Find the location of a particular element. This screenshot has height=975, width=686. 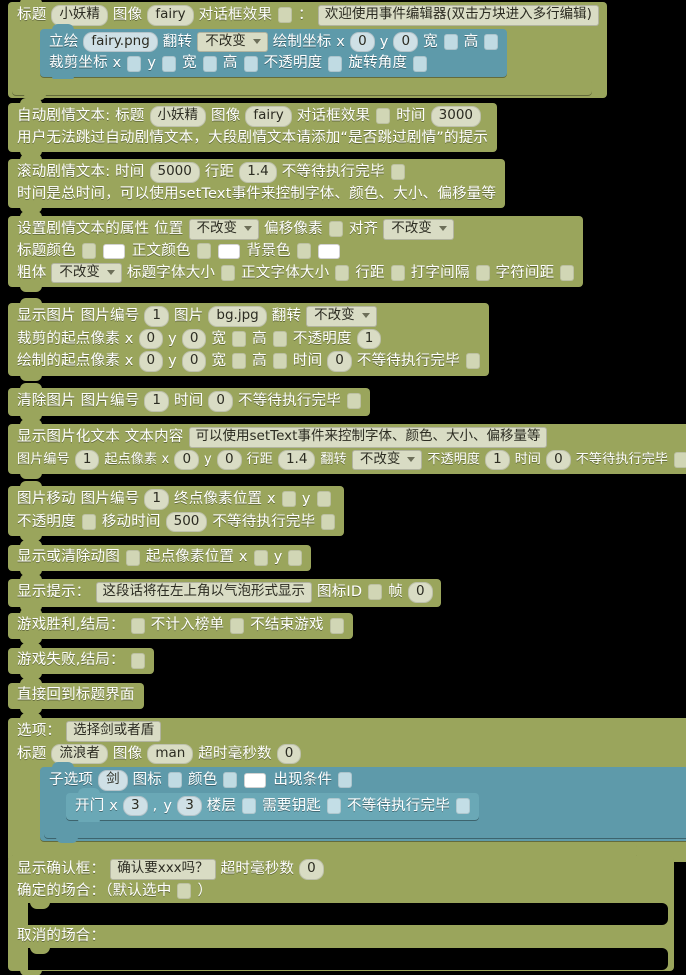

socket-icon-id is located at coordinates (375, 592).